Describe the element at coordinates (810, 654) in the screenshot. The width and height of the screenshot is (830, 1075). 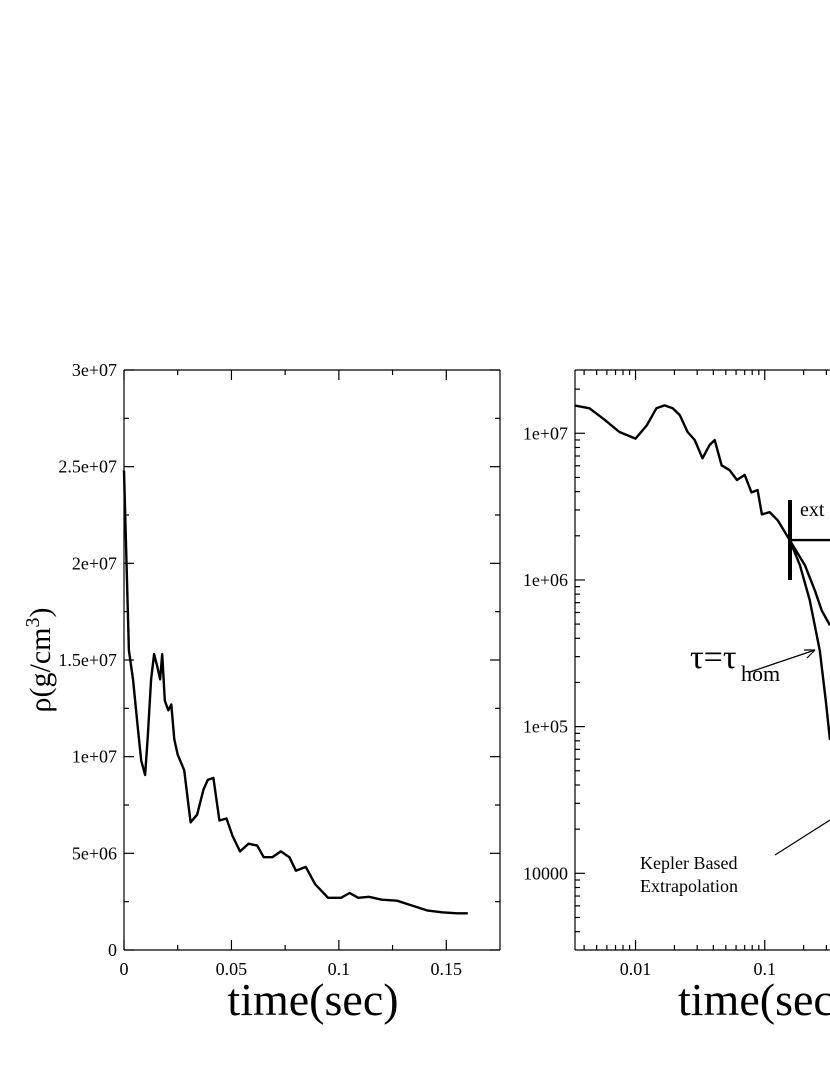
I see `arrow-head` at that location.